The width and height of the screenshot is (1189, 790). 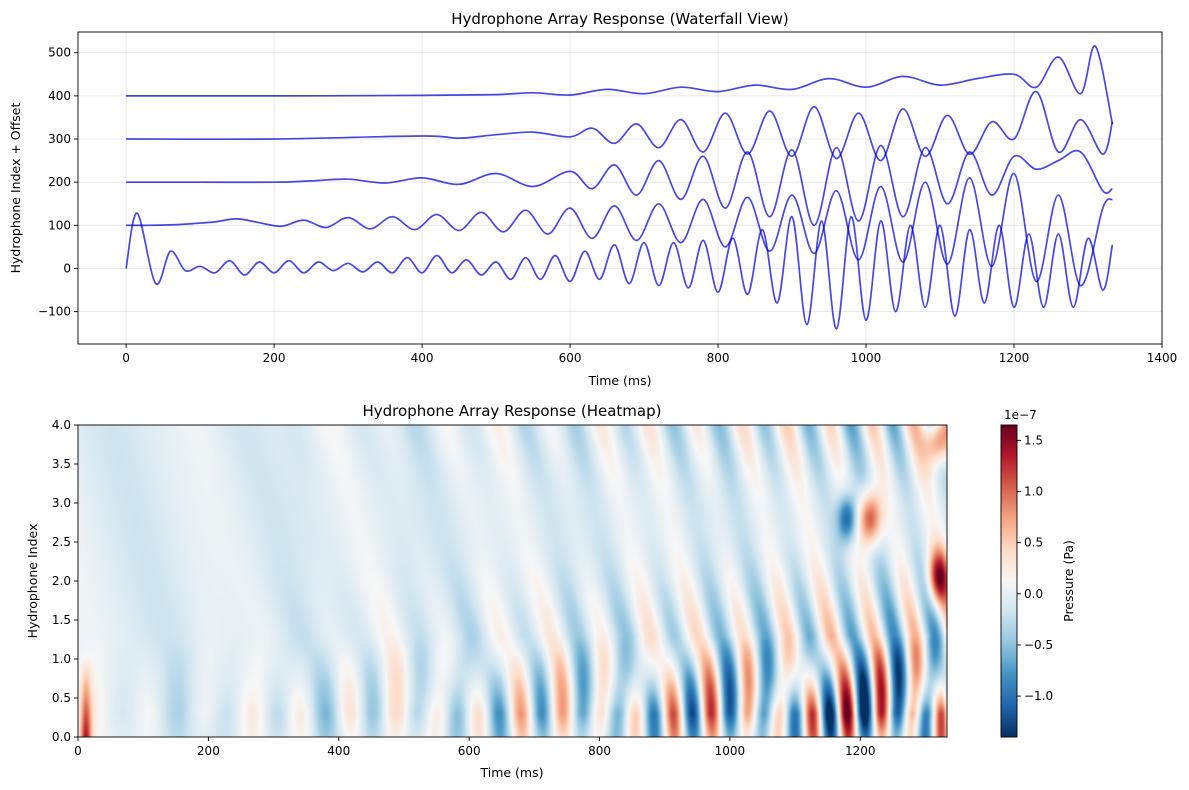 What do you see at coordinates (61, 542) in the screenshot?
I see `y-tick-label: 2.5` at bounding box center [61, 542].